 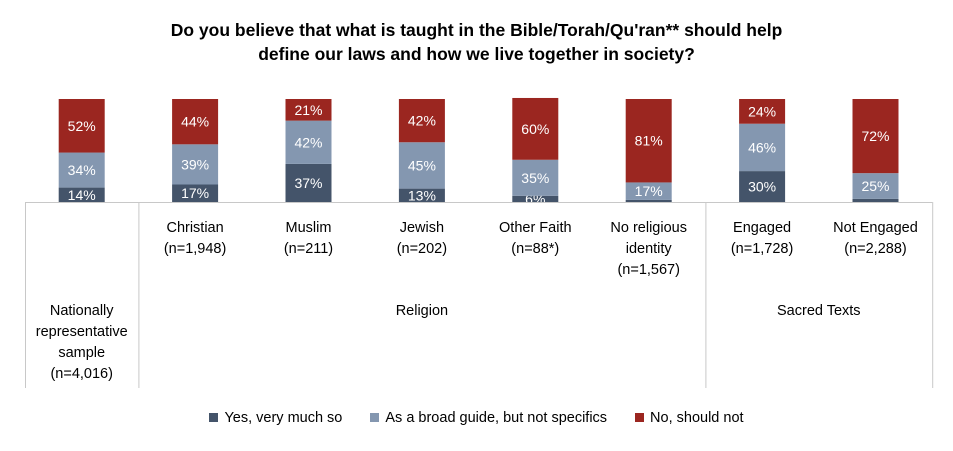 I want to click on category-label-3: Muslim (n=211), so click(x=308, y=239).